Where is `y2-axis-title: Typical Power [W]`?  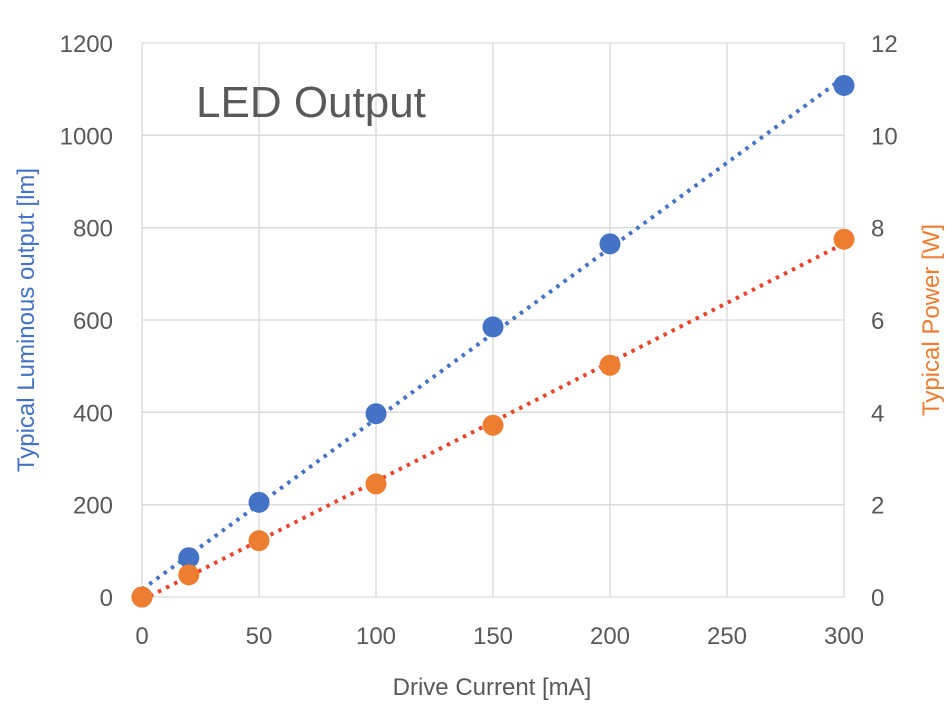 y2-axis-title: Typical Power [W] is located at coordinates (931, 320).